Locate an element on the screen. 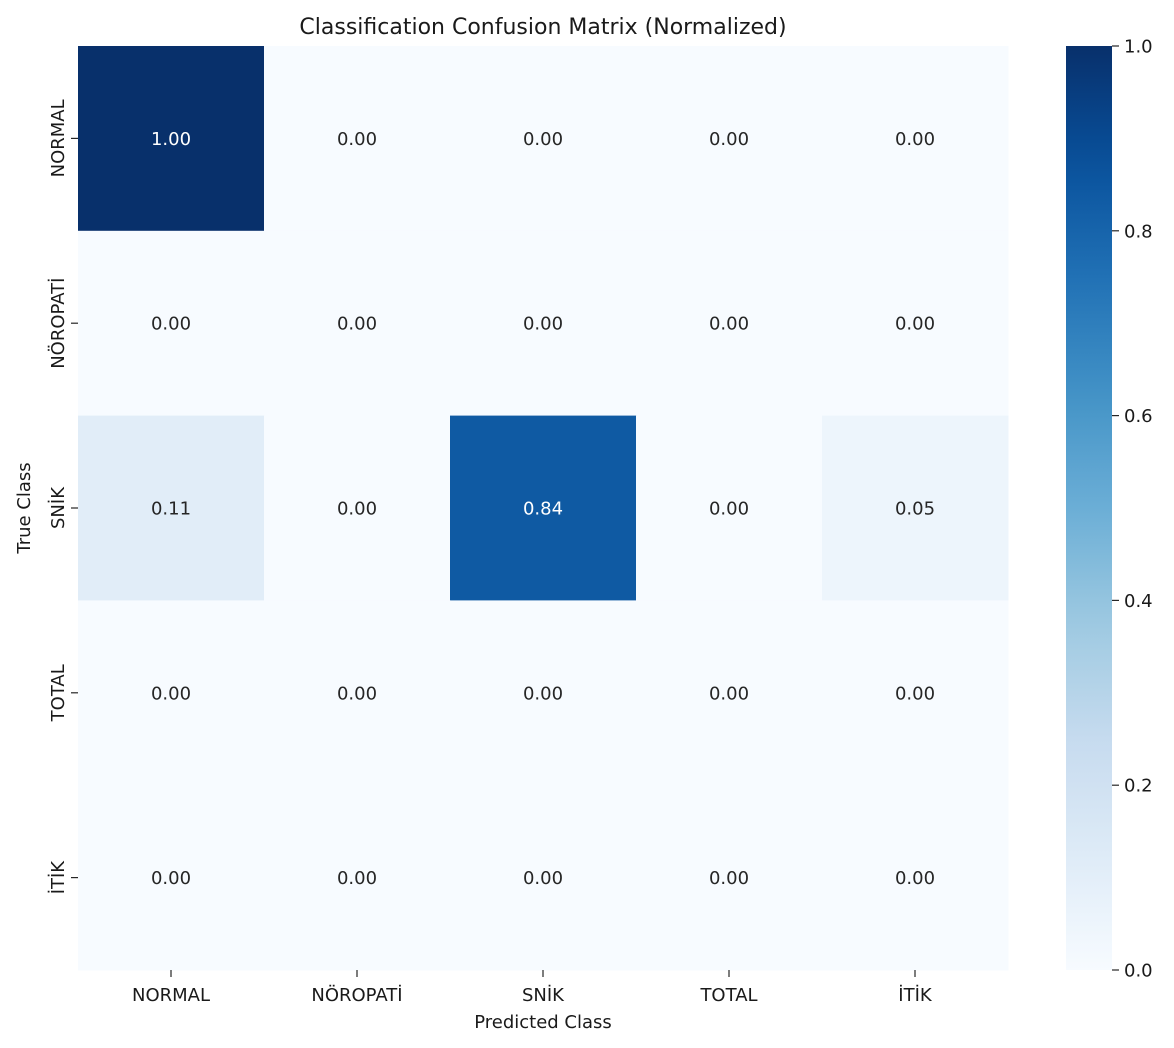 Image resolution: width=1174 pixels, height=1048 pixels. cell-value-label: 0.11 is located at coordinates (171, 509).